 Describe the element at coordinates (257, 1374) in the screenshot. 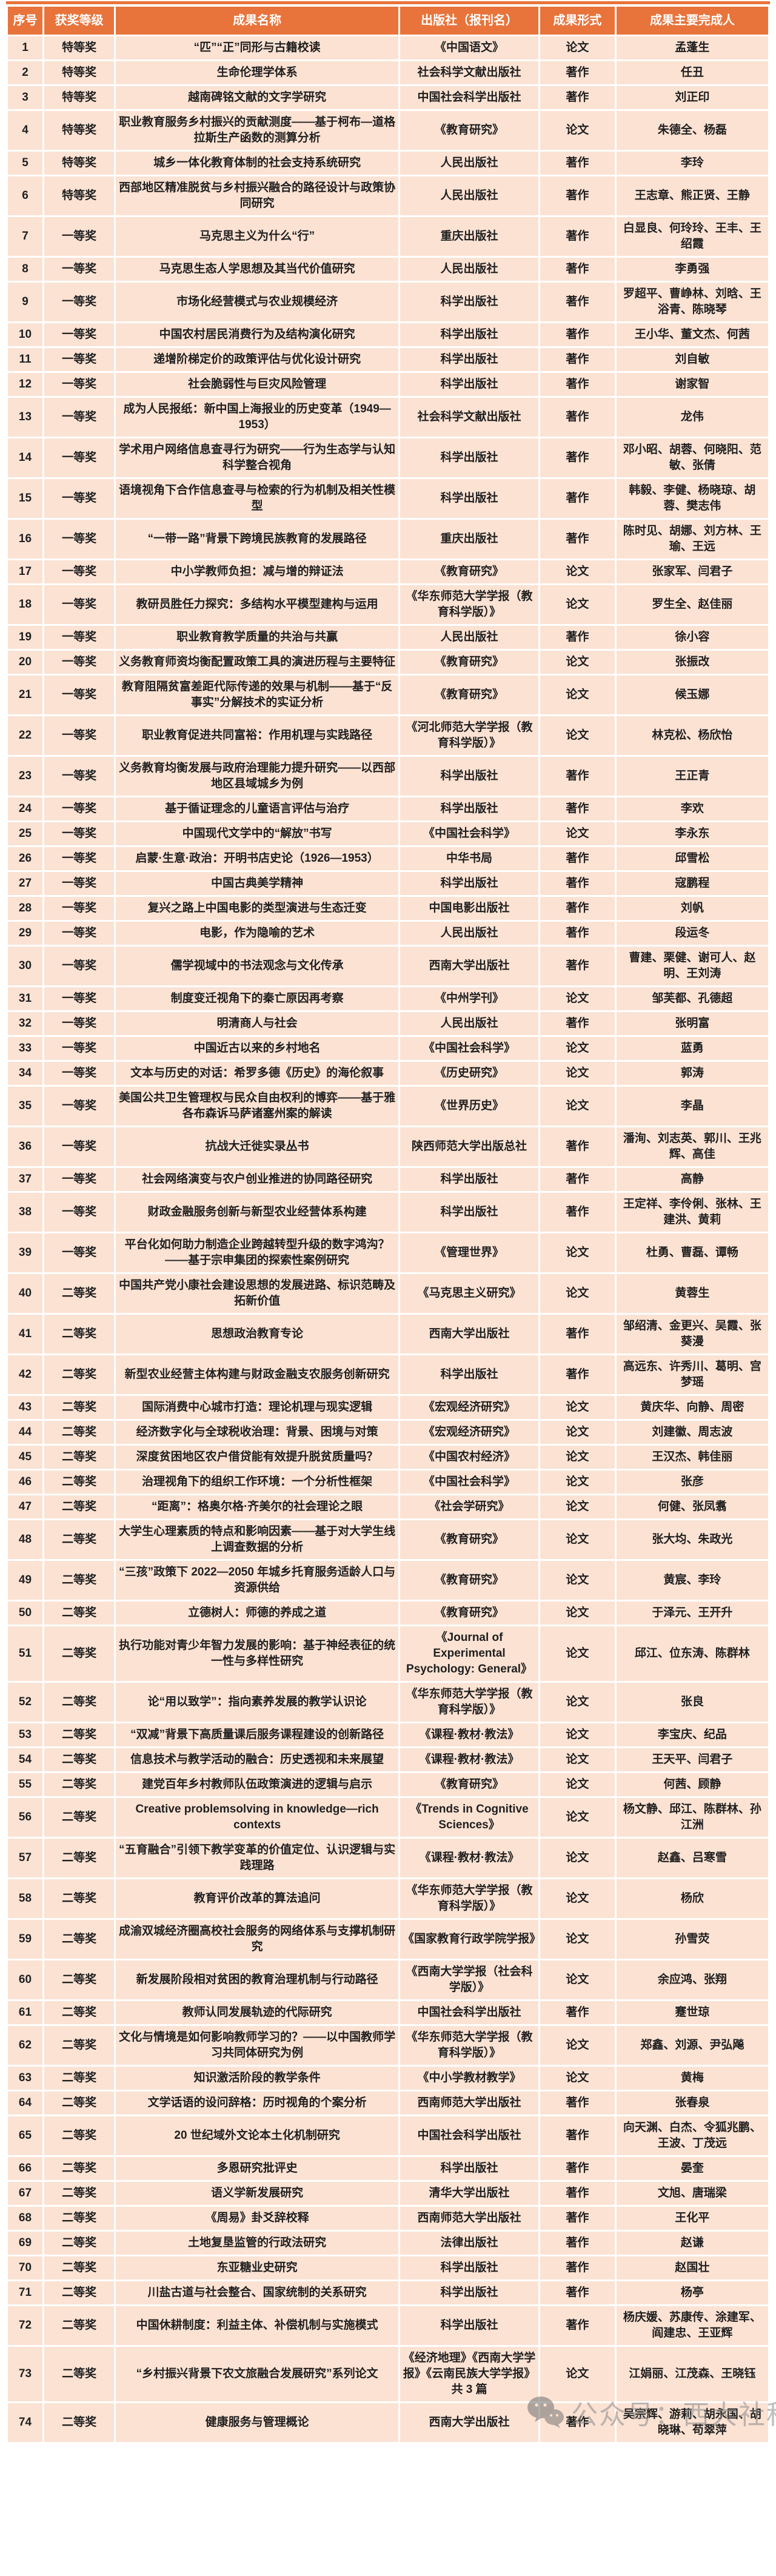

I see `cell-title: 新型农业经营主体构建与财政金融支农服务创新研究` at that location.